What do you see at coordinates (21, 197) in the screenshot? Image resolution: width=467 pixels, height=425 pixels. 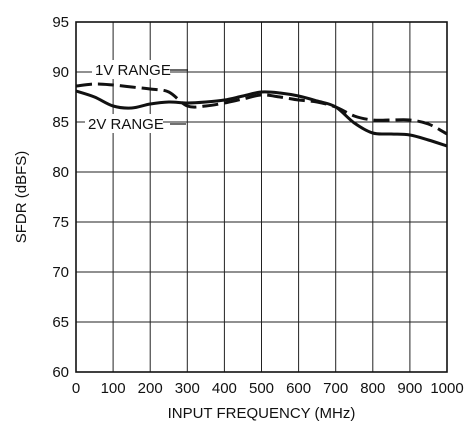 I see `y-axis-label: SFDR (dBFS)` at bounding box center [21, 197].